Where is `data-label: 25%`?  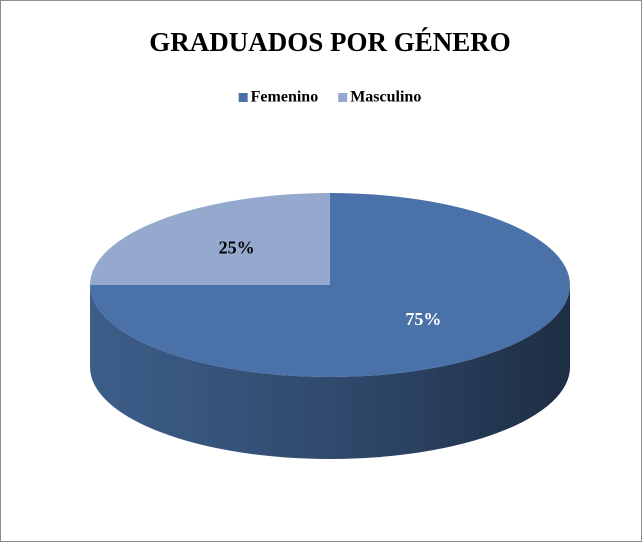 data-label: 25% is located at coordinates (237, 247).